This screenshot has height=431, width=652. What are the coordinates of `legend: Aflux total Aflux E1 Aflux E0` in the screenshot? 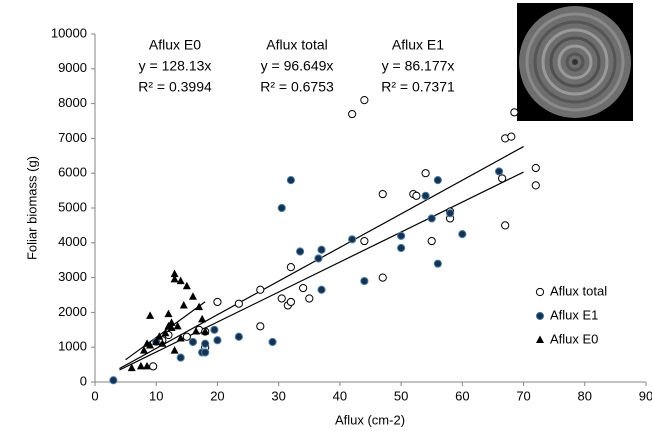 It's located at (571, 314).